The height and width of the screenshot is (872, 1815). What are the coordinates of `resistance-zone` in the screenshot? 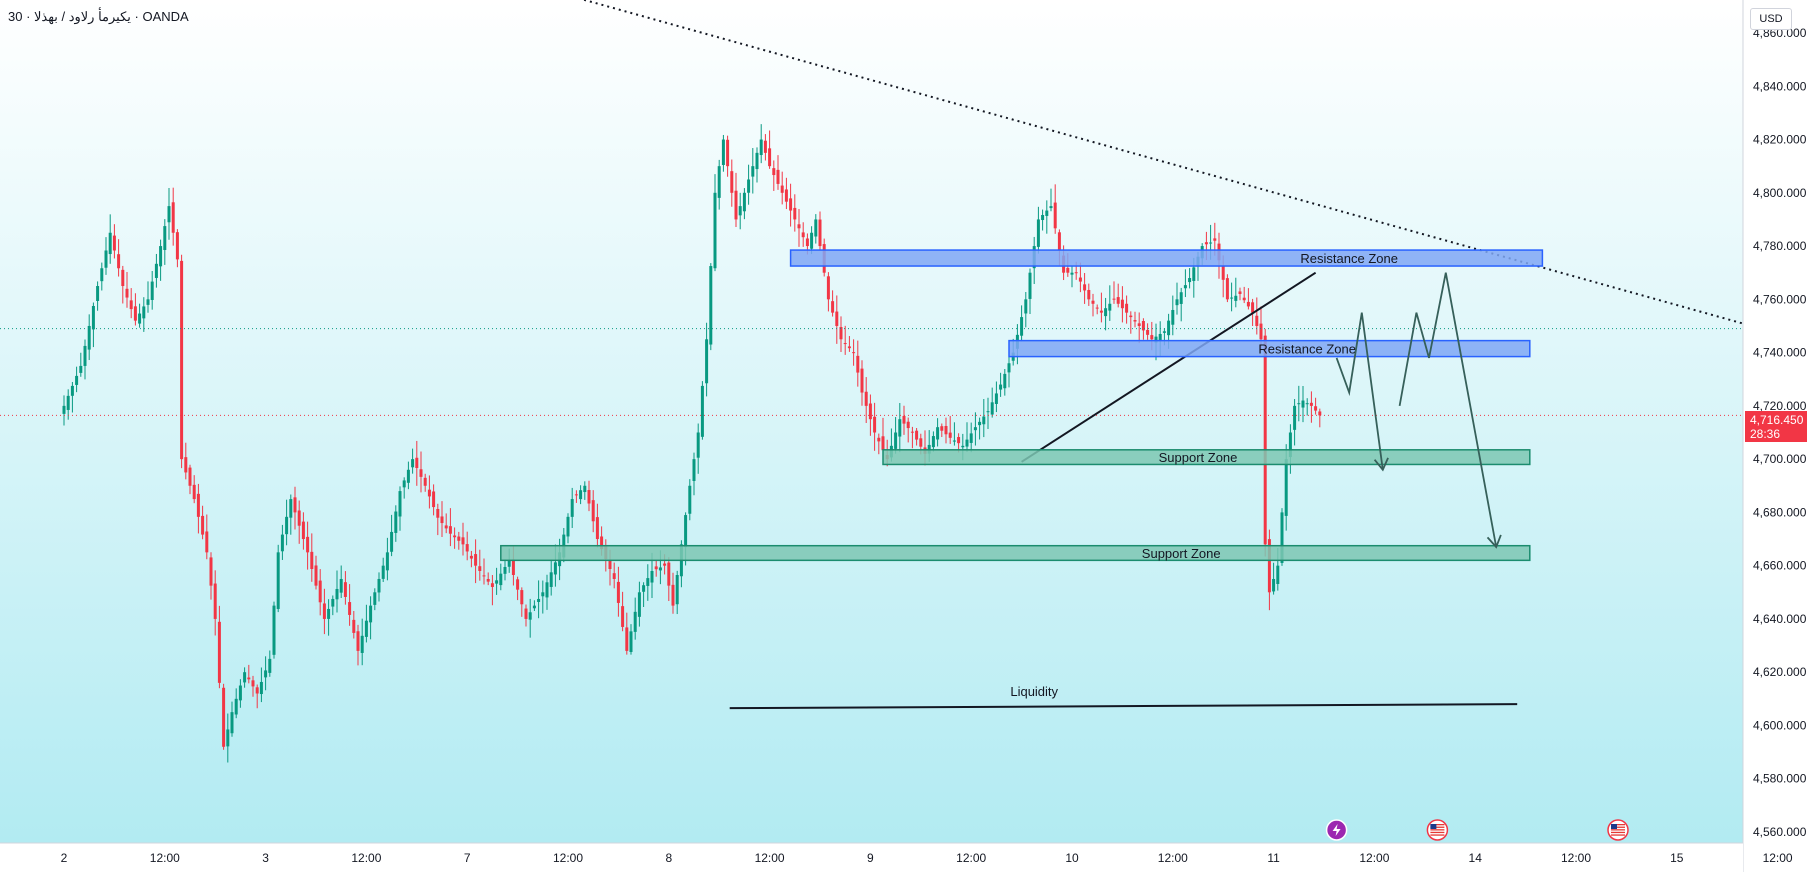 It's located at (1269, 348).